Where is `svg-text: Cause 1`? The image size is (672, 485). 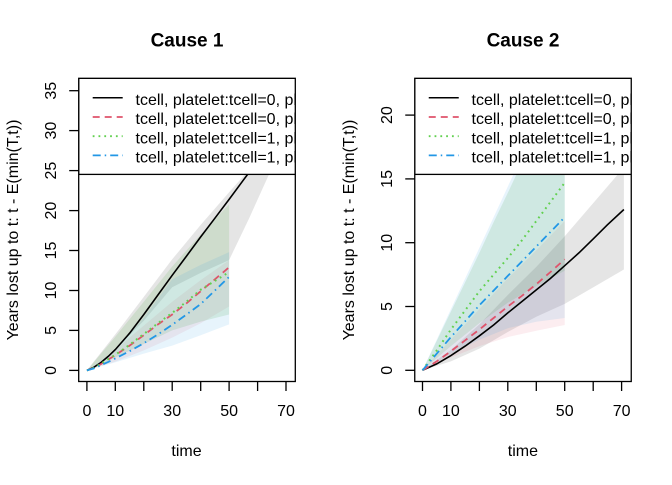
svg-text: Cause 1 is located at coordinates (187, 41).